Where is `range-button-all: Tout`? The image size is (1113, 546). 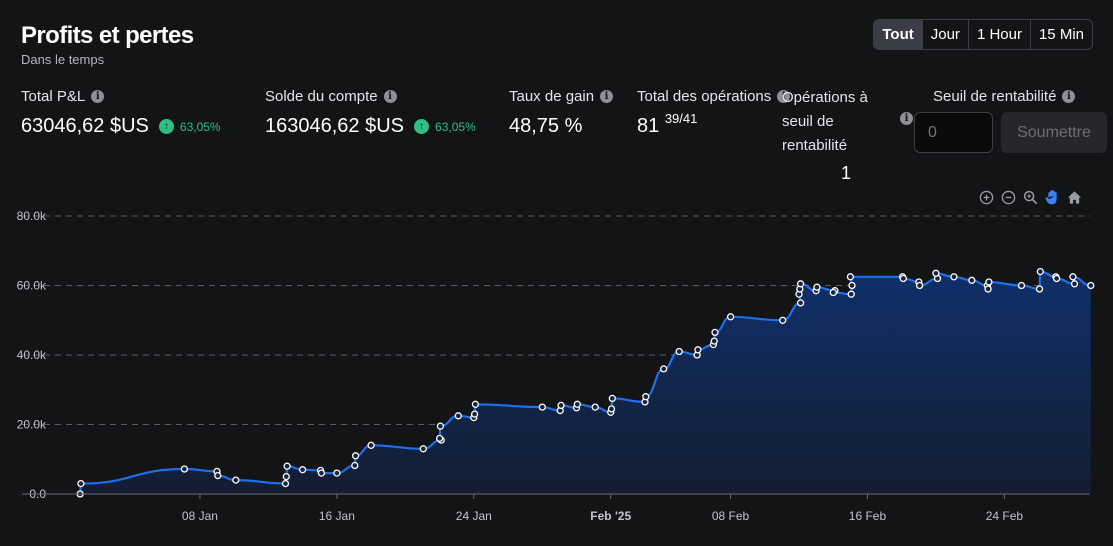
range-button-all: Tout is located at coordinates (898, 34).